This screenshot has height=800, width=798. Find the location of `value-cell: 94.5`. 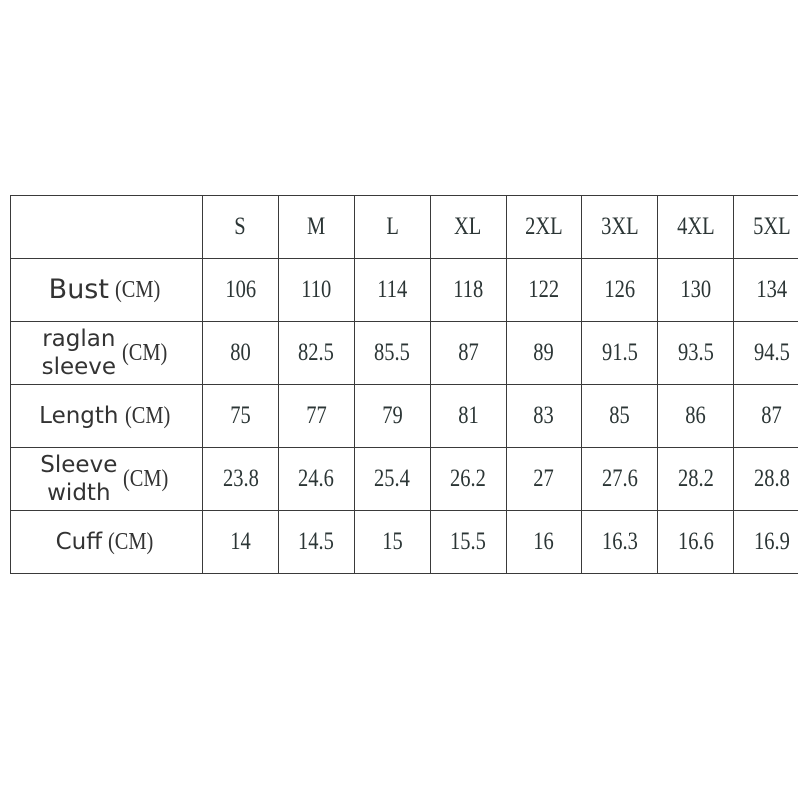

value-cell: 94.5 is located at coordinates (765, 353).